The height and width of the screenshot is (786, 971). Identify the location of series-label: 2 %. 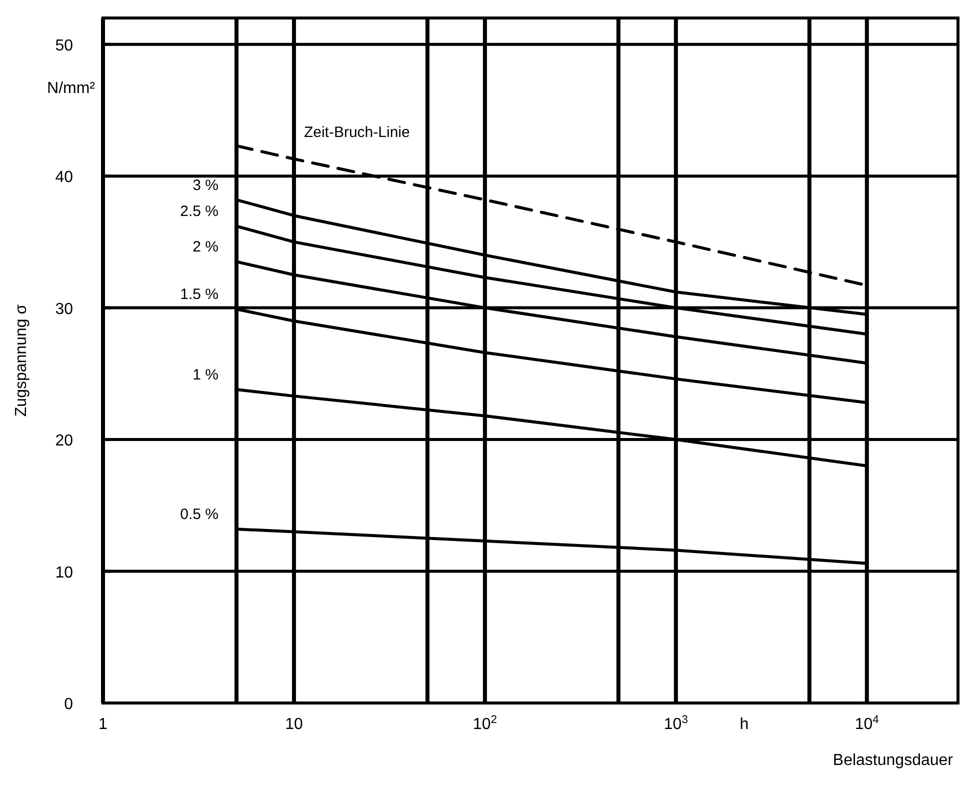
(205, 247).